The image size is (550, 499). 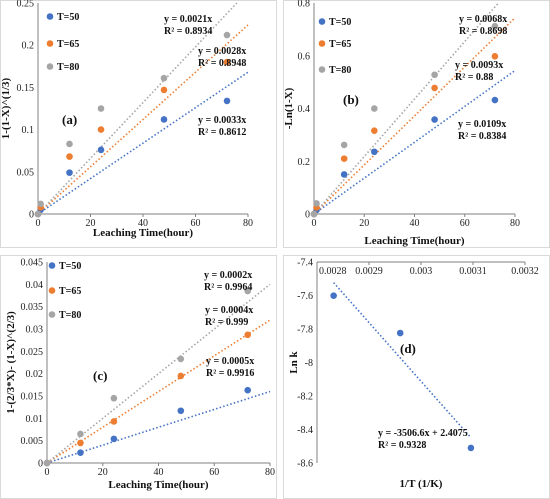 I want to click on y-tick-label: 0.2, so click(x=304, y=162).